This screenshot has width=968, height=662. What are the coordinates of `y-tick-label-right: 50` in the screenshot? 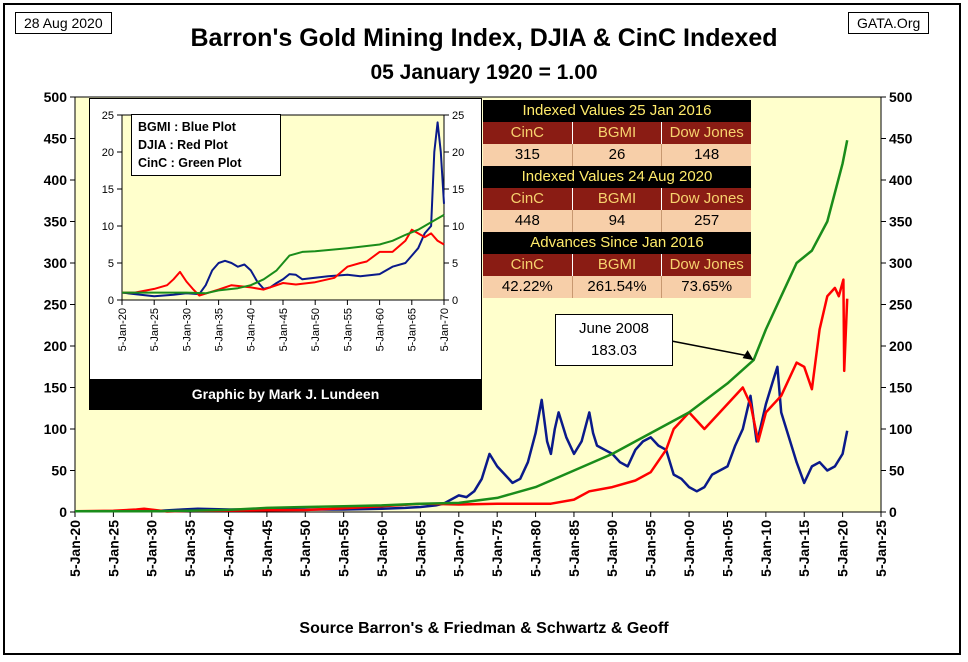 It's located at (897, 470).